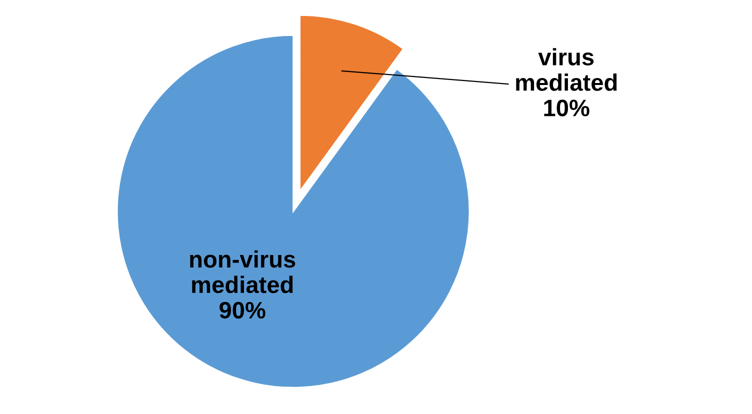 The width and height of the screenshot is (752, 414). I want to click on data-label: 10%, so click(567, 108).